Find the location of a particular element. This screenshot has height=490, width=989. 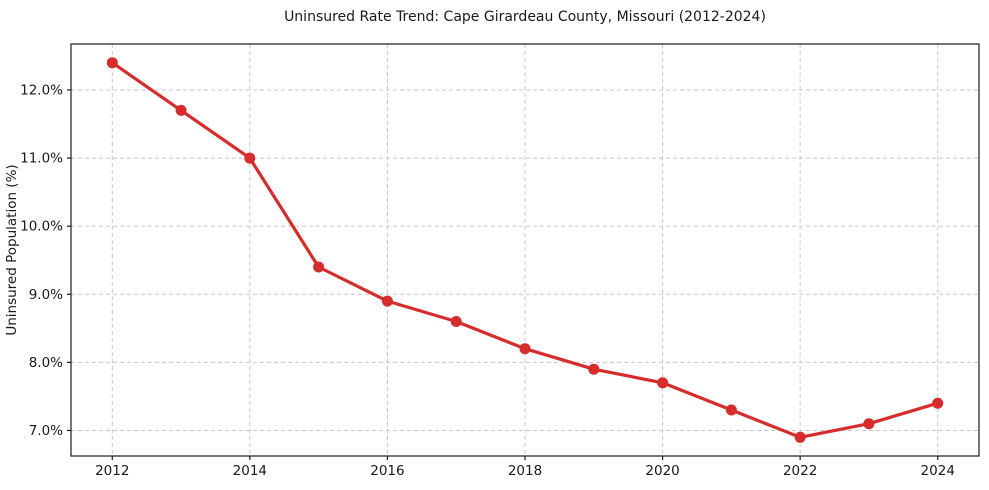

y-tick-label: 8.0% is located at coordinates (46, 363).